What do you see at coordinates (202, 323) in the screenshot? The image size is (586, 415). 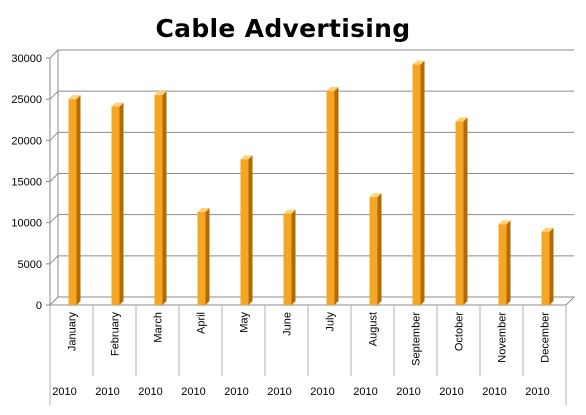 I see `x-category-label: April` at bounding box center [202, 323].